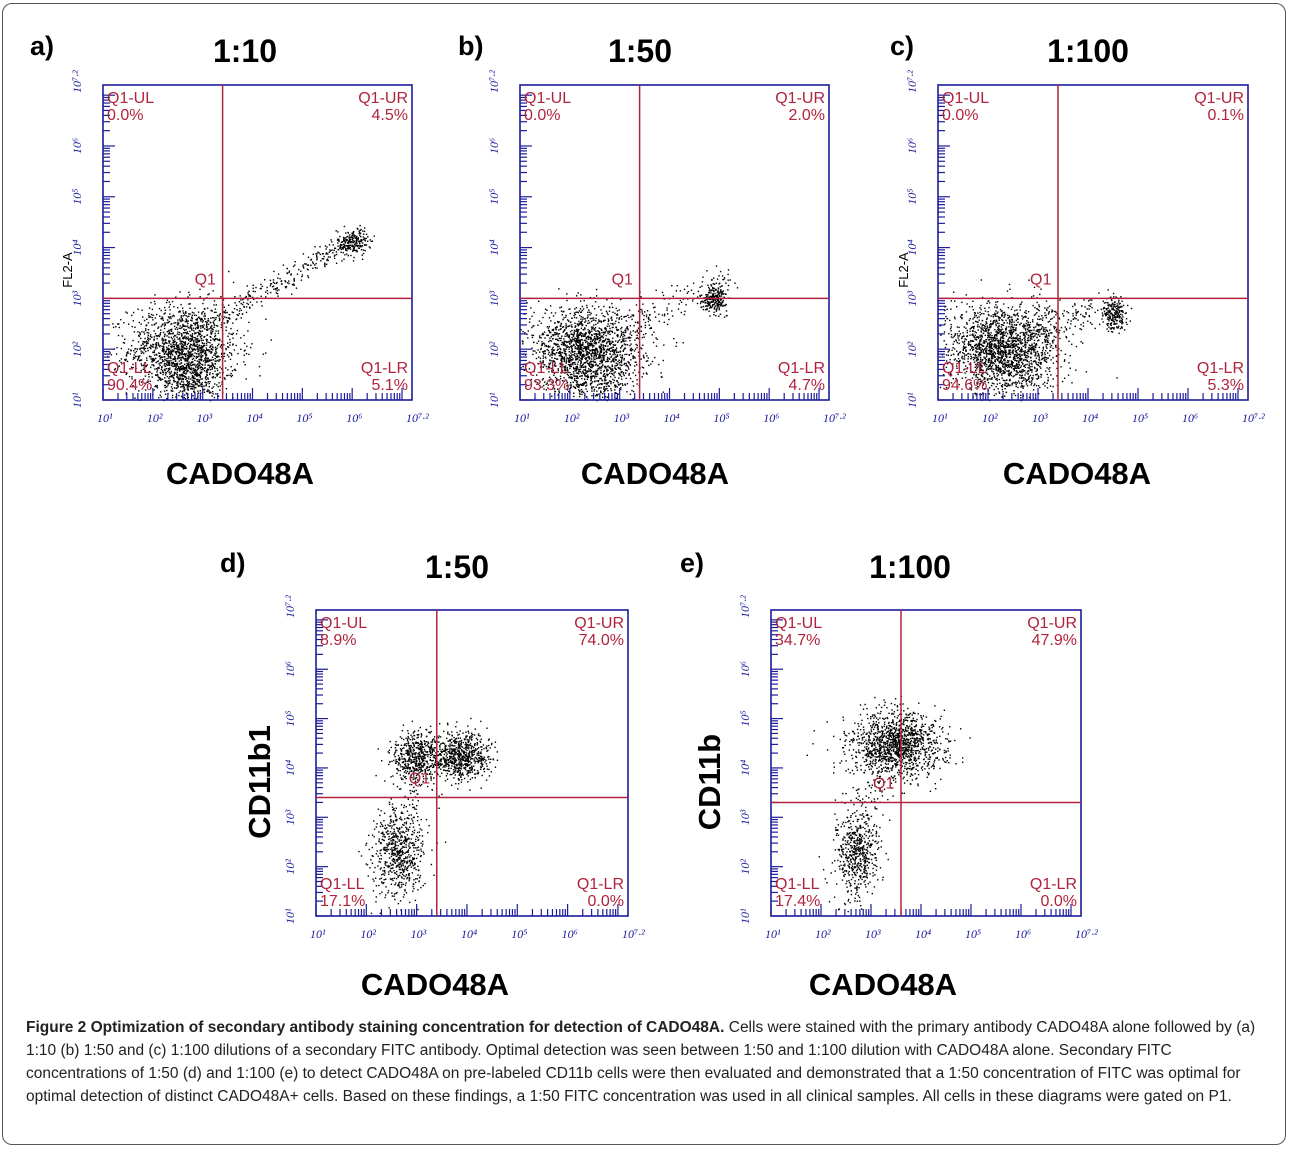 This screenshot has height=1150, width=1290. What do you see at coordinates (67, 270) in the screenshot?
I see `y-axis-label: FL2-A` at bounding box center [67, 270].